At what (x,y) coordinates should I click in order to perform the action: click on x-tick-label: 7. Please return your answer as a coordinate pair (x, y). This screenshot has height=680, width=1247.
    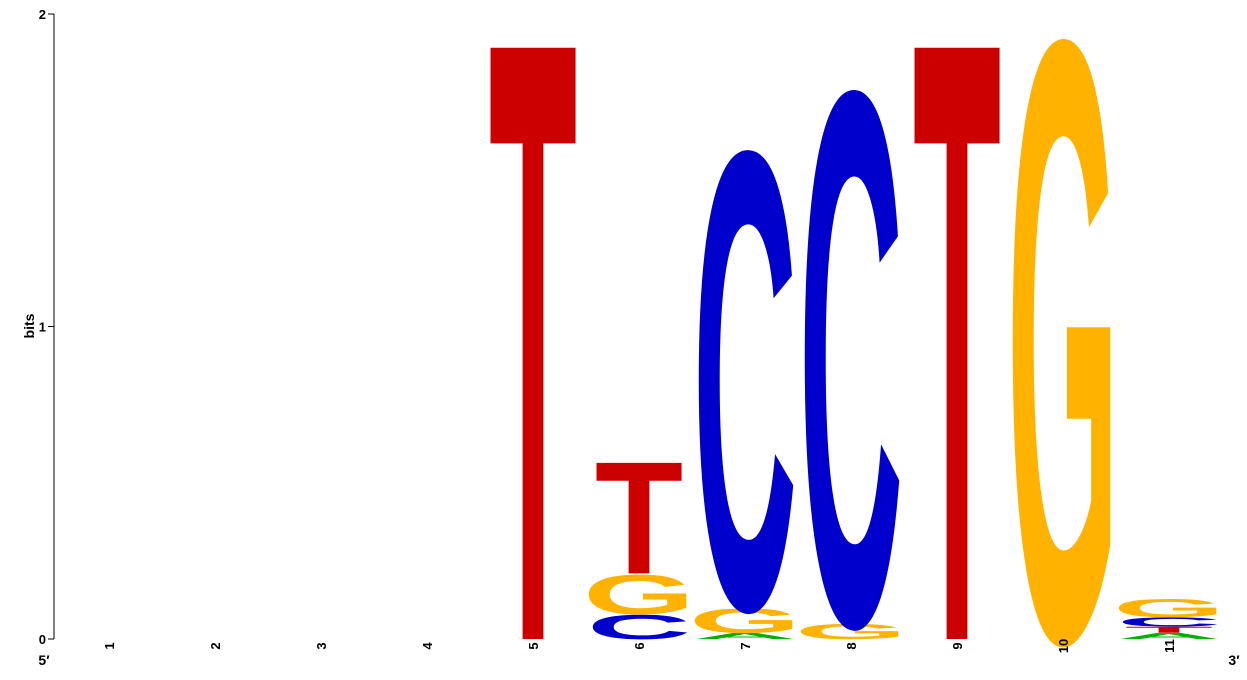
    Looking at the image, I should click on (745, 645).